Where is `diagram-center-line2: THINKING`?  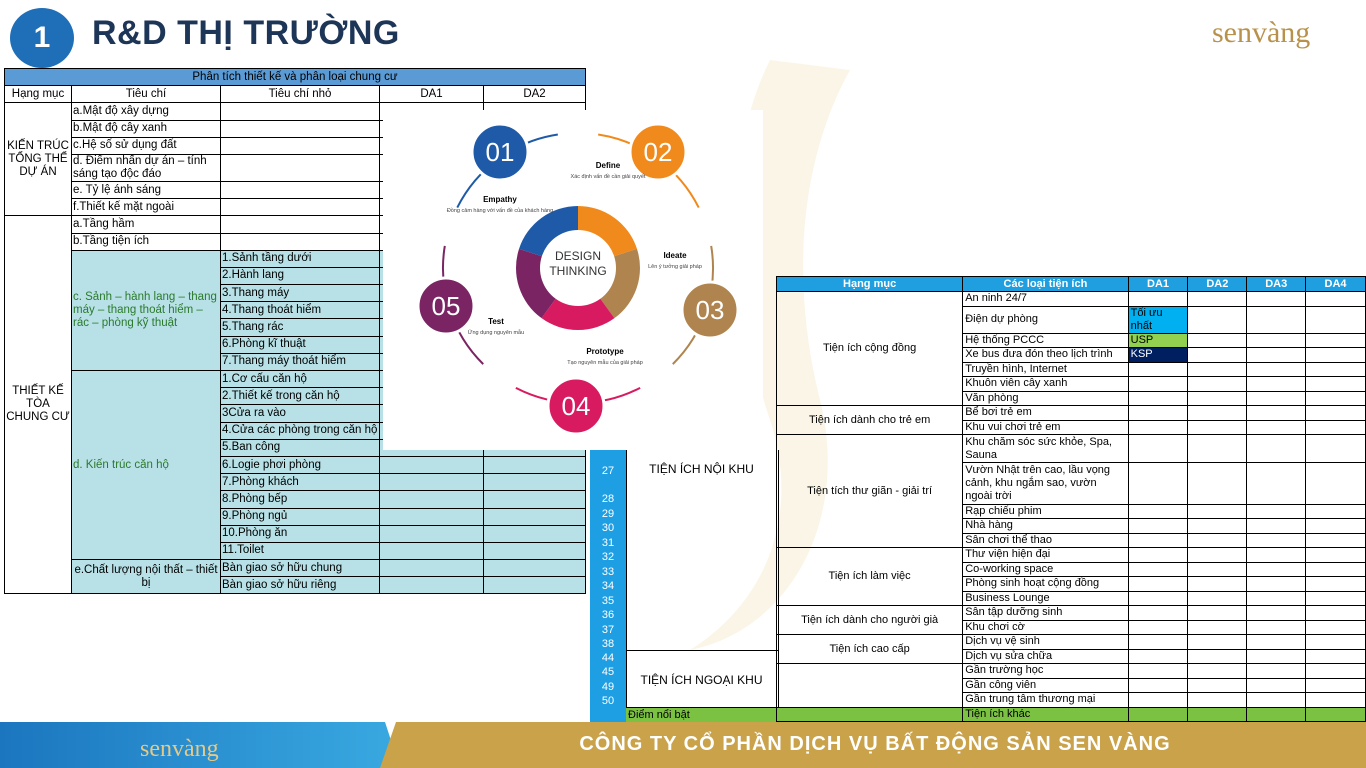 diagram-center-line2: THINKING is located at coordinates (577, 271).